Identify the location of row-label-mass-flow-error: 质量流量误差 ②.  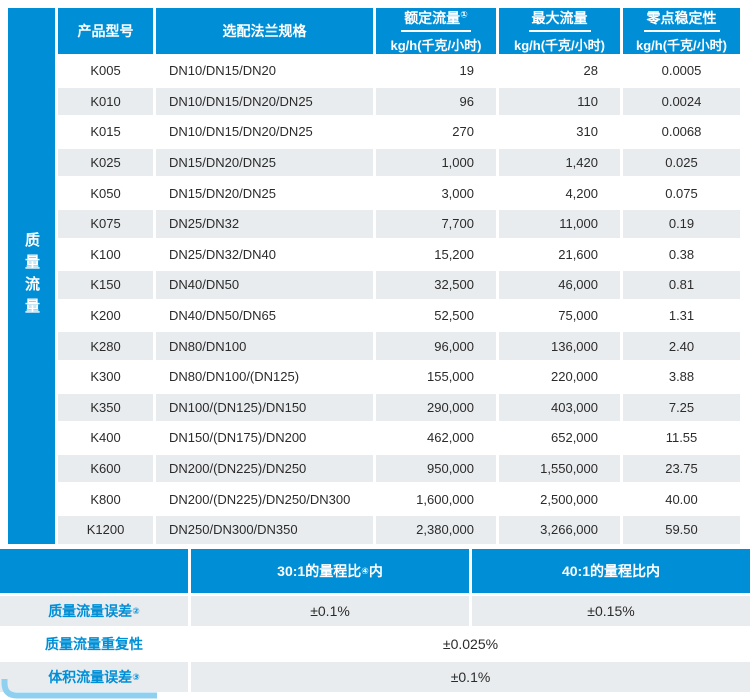
(94, 611).